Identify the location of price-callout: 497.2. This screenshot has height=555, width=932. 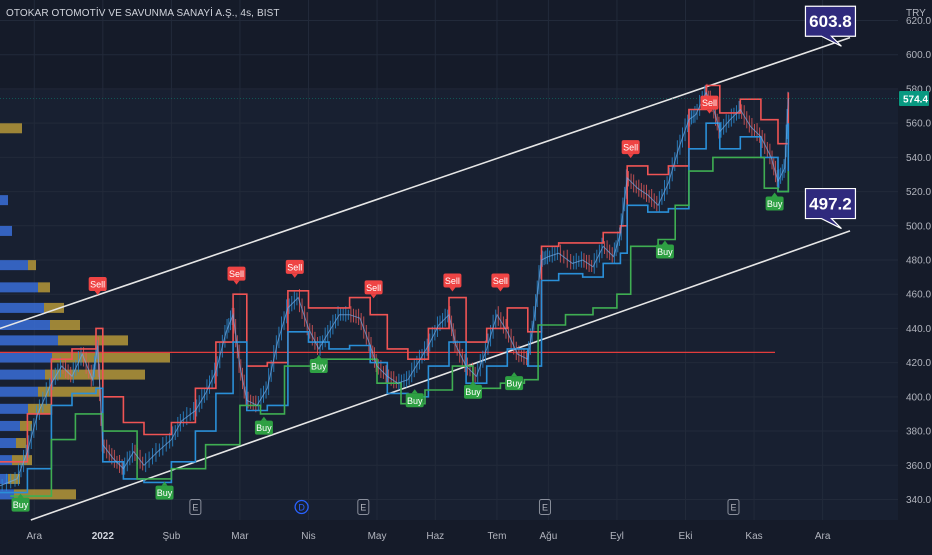
(830, 208).